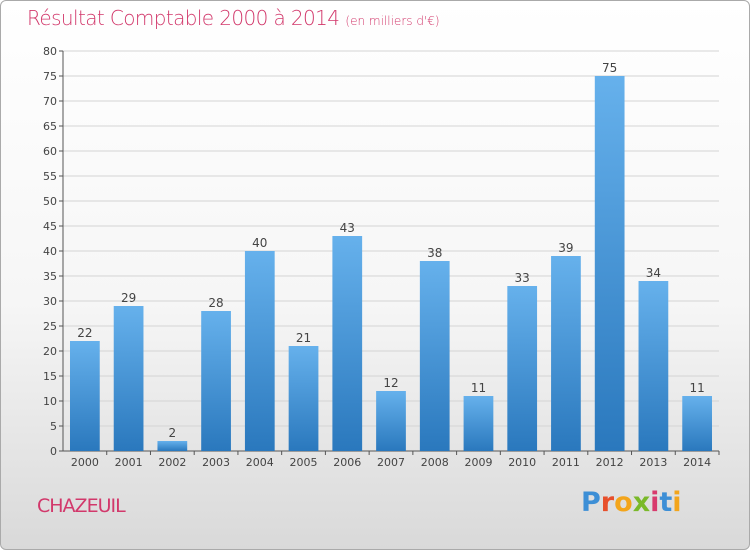 The image size is (750, 550). What do you see at coordinates (303, 338) in the screenshot?
I see `data-label-2005: 21` at bounding box center [303, 338].